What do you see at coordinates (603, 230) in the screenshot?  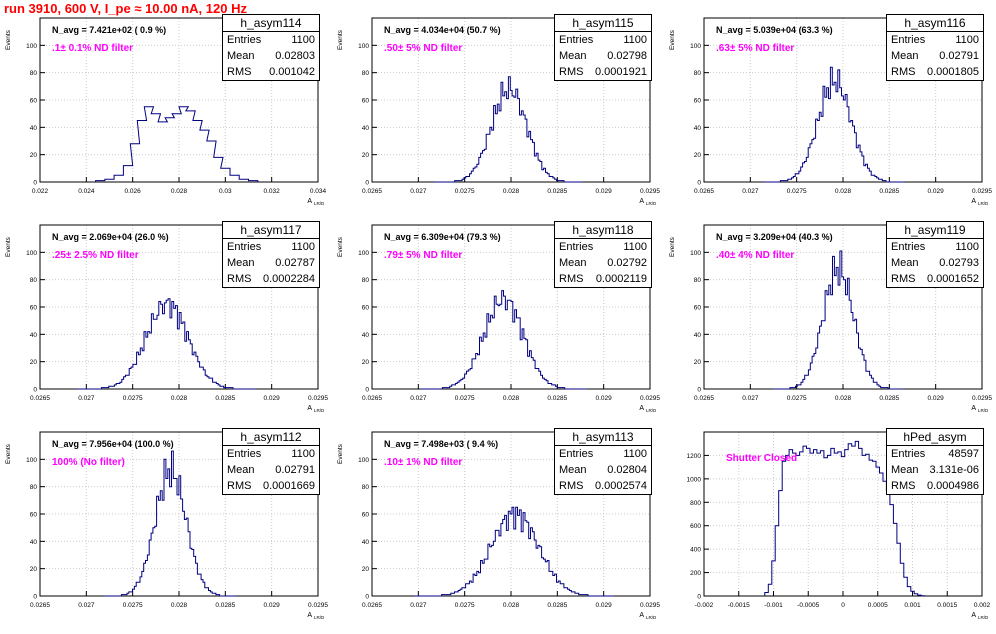 I see `histogram-name: h_asym118` at bounding box center [603, 230].